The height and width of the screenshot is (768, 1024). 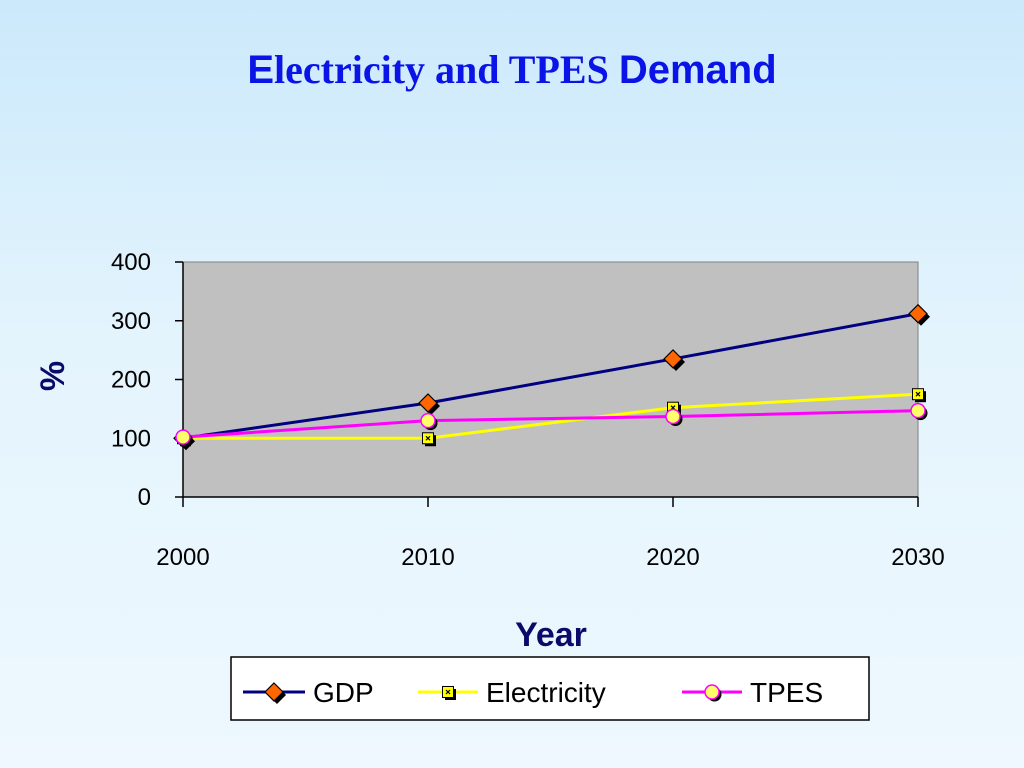 What do you see at coordinates (672, 557) in the screenshot?
I see `x-tick-label: 2020` at bounding box center [672, 557].